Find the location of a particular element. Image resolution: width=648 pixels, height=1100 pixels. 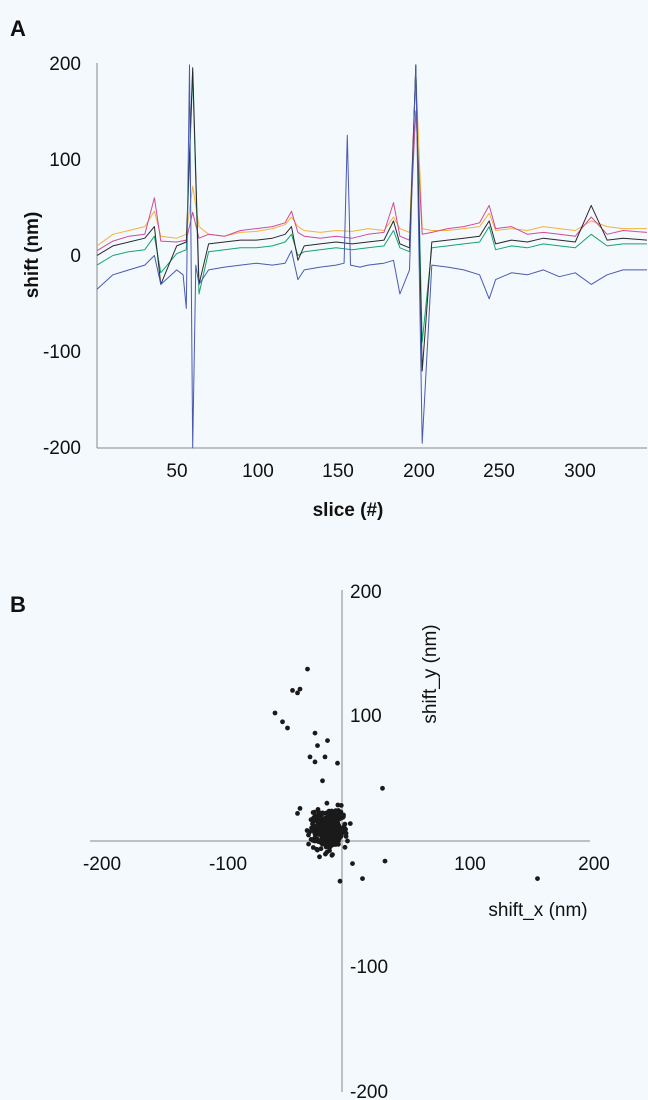

panel-b-letter: B is located at coordinates (18, 604).